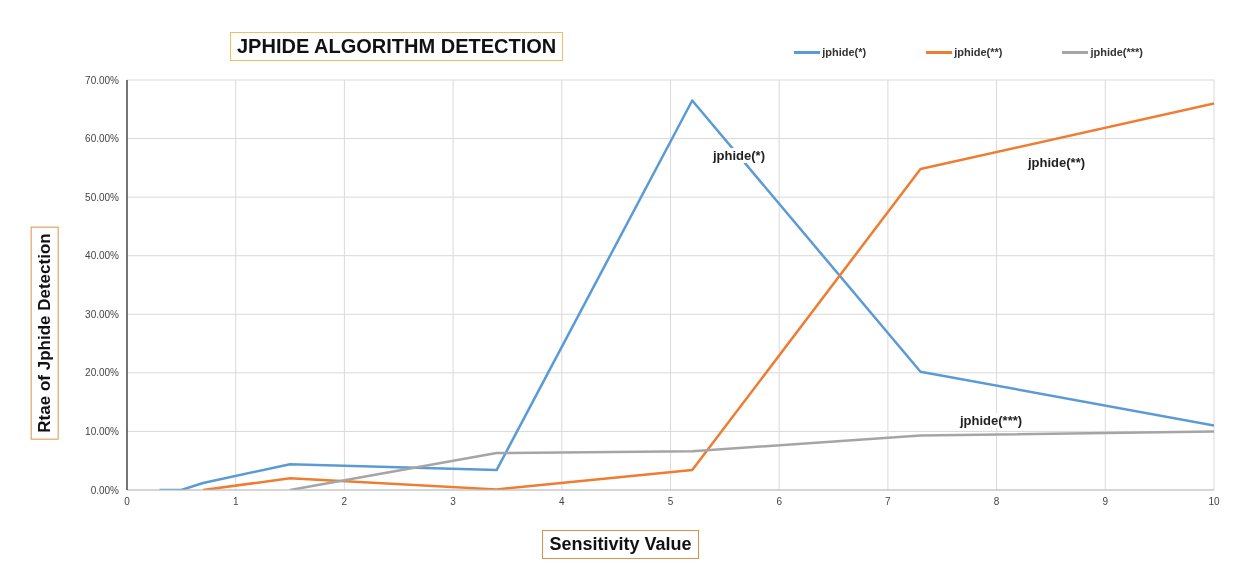 This screenshot has width=1241, height=580. Describe the element at coordinates (235, 502) in the screenshot. I see `x-tick-label: 1` at that location.